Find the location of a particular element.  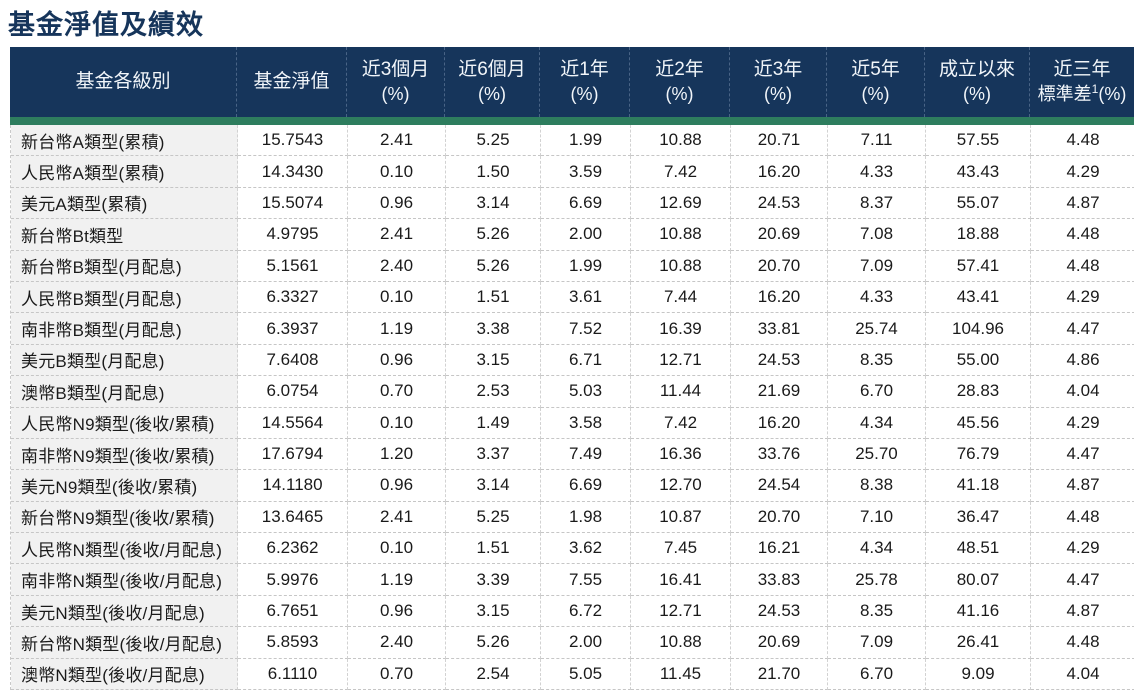

col-header-label: 近6個月 is located at coordinates (492, 69).